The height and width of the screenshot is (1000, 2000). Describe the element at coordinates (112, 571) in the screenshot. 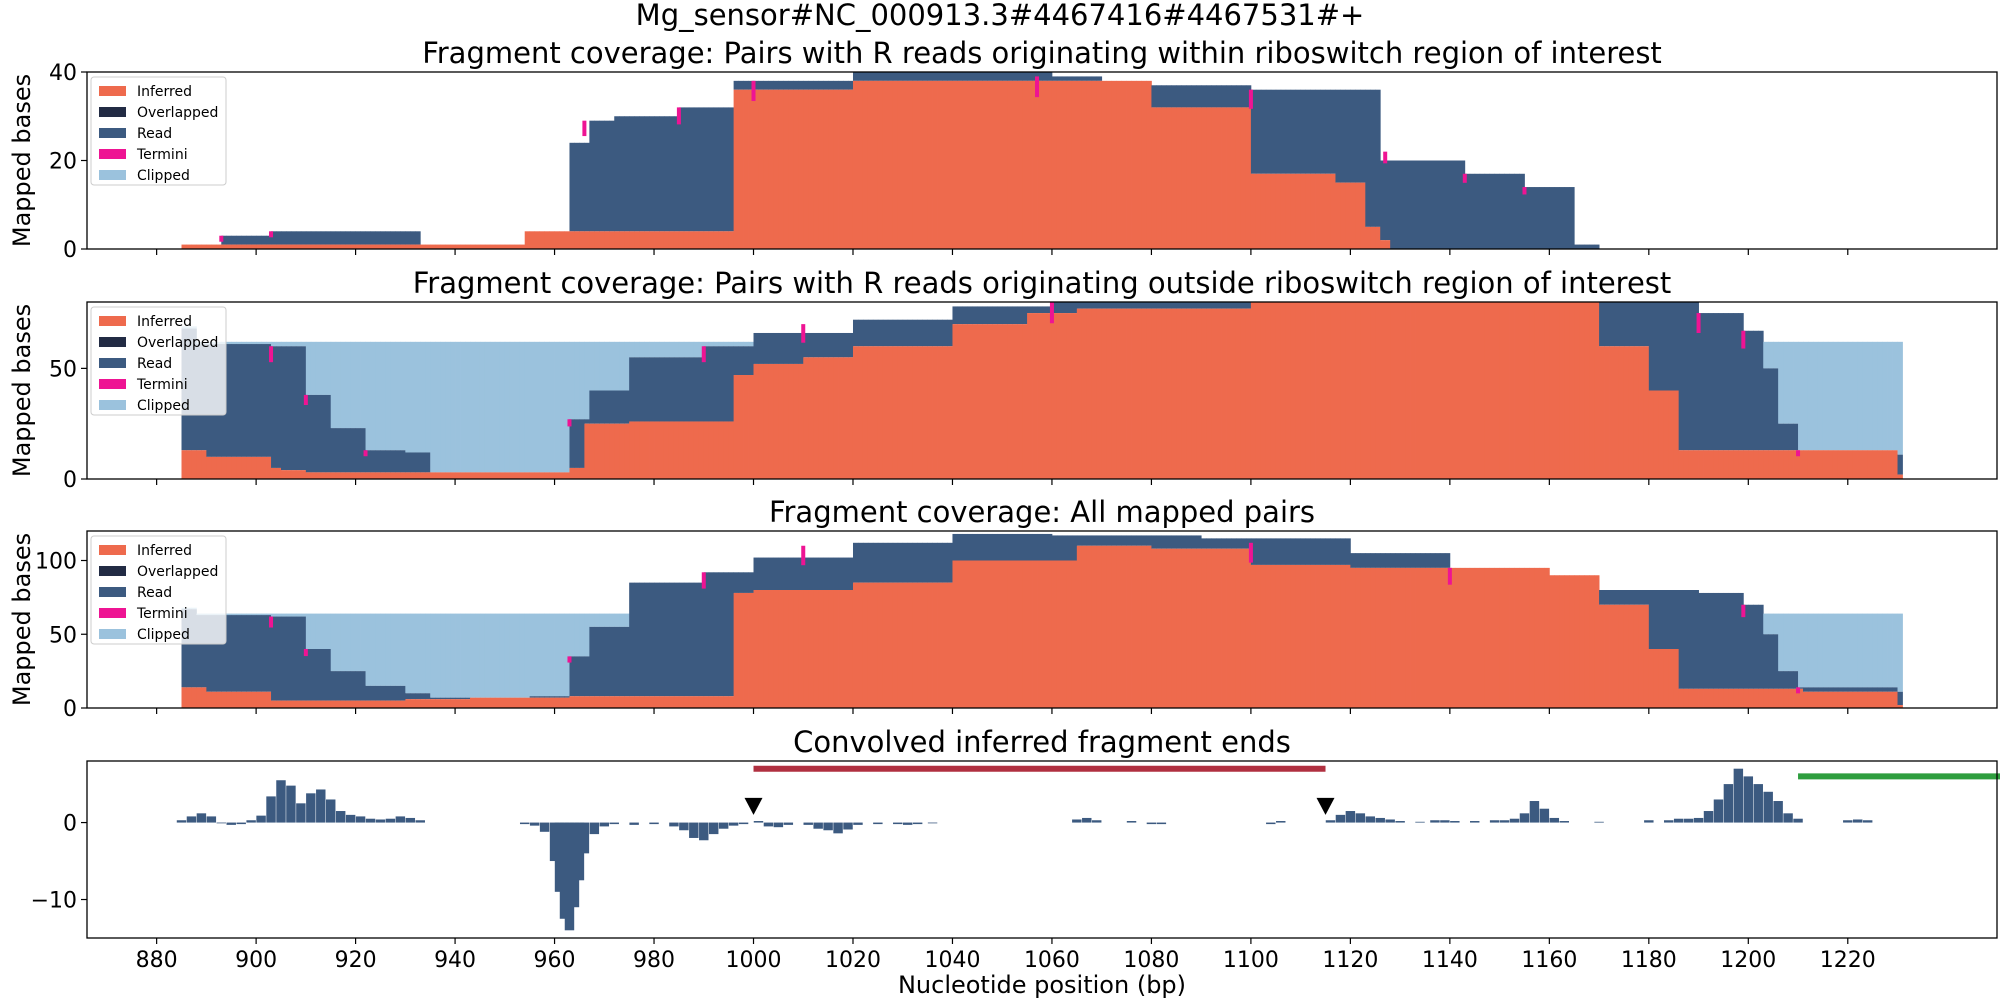

I see `legend-swatch` at that location.